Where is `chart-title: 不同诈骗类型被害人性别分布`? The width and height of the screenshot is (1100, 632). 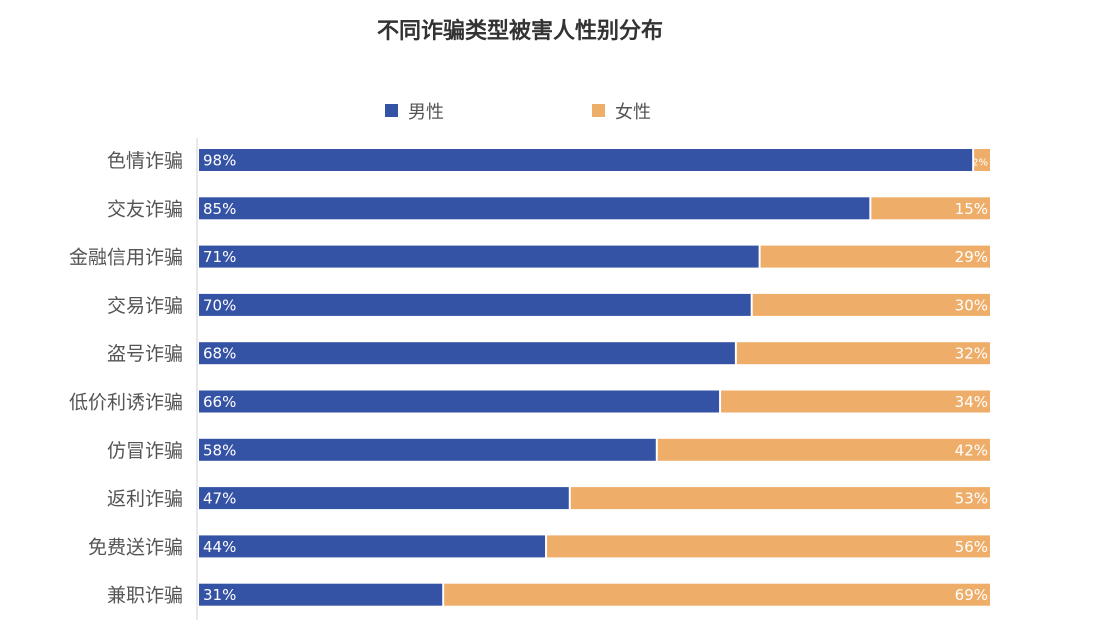
chart-title: 不同诈骗类型被害人性别分布 is located at coordinates (520, 31).